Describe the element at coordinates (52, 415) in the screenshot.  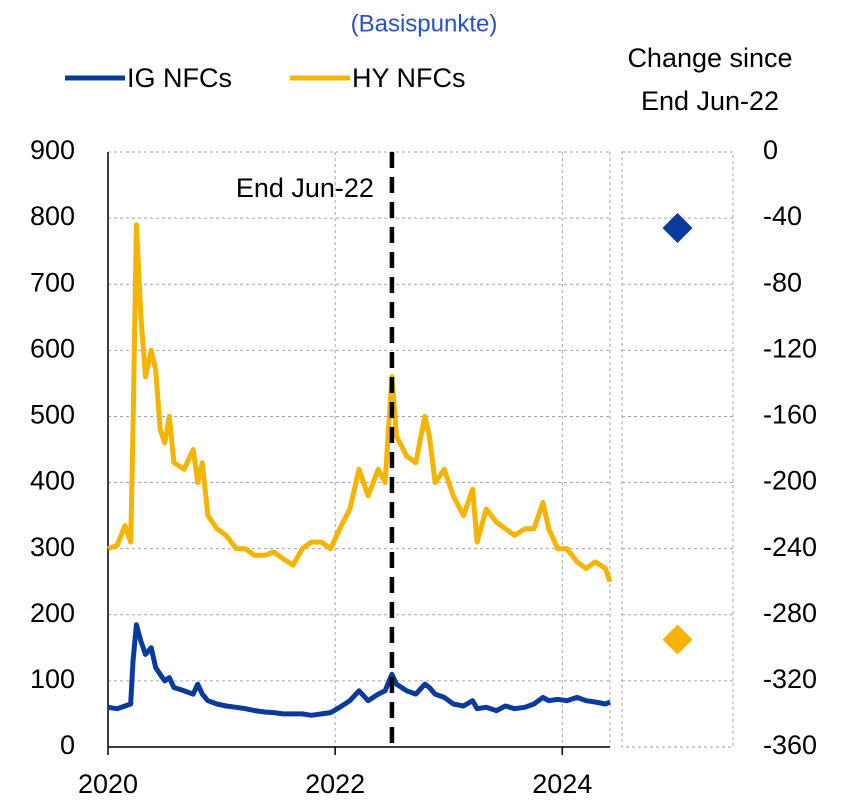
I see `y-tick-label: 500` at that location.